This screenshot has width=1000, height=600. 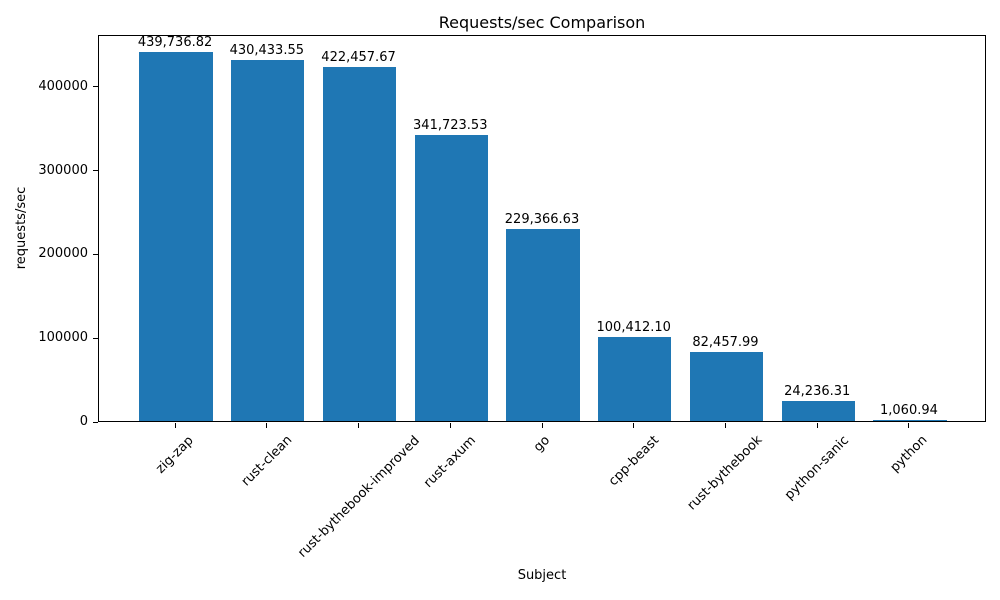 What do you see at coordinates (358, 496) in the screenshot?
I see `x-tick-label: rust-bythebook-improved` at bounding box center [358, 496].